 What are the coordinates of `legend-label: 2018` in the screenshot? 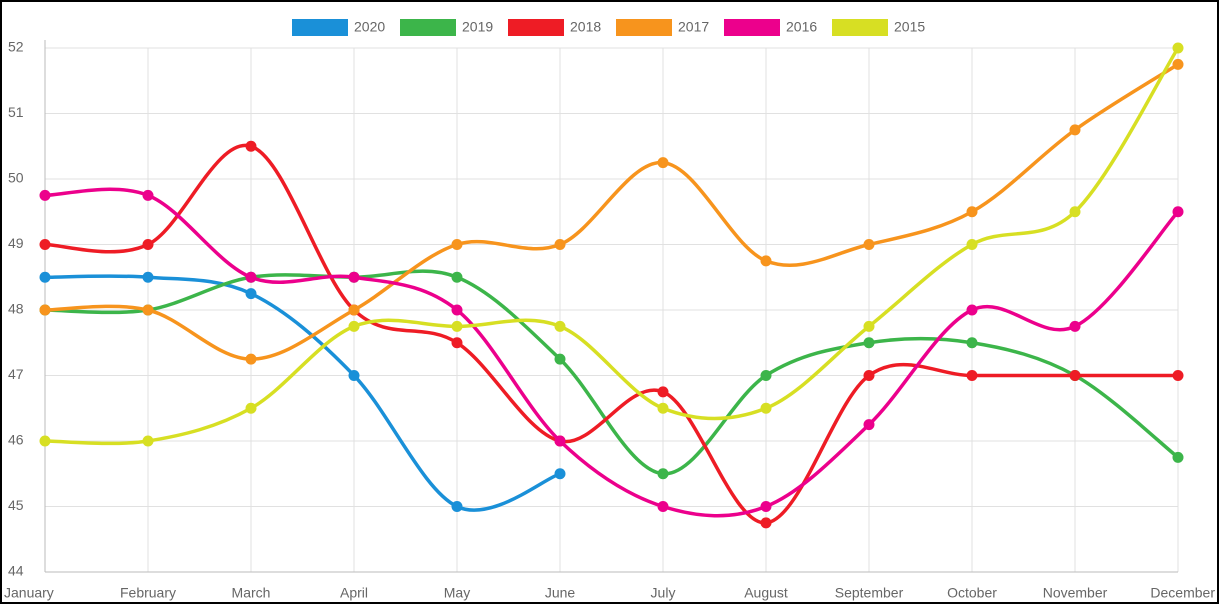 It's located at (585, 27).